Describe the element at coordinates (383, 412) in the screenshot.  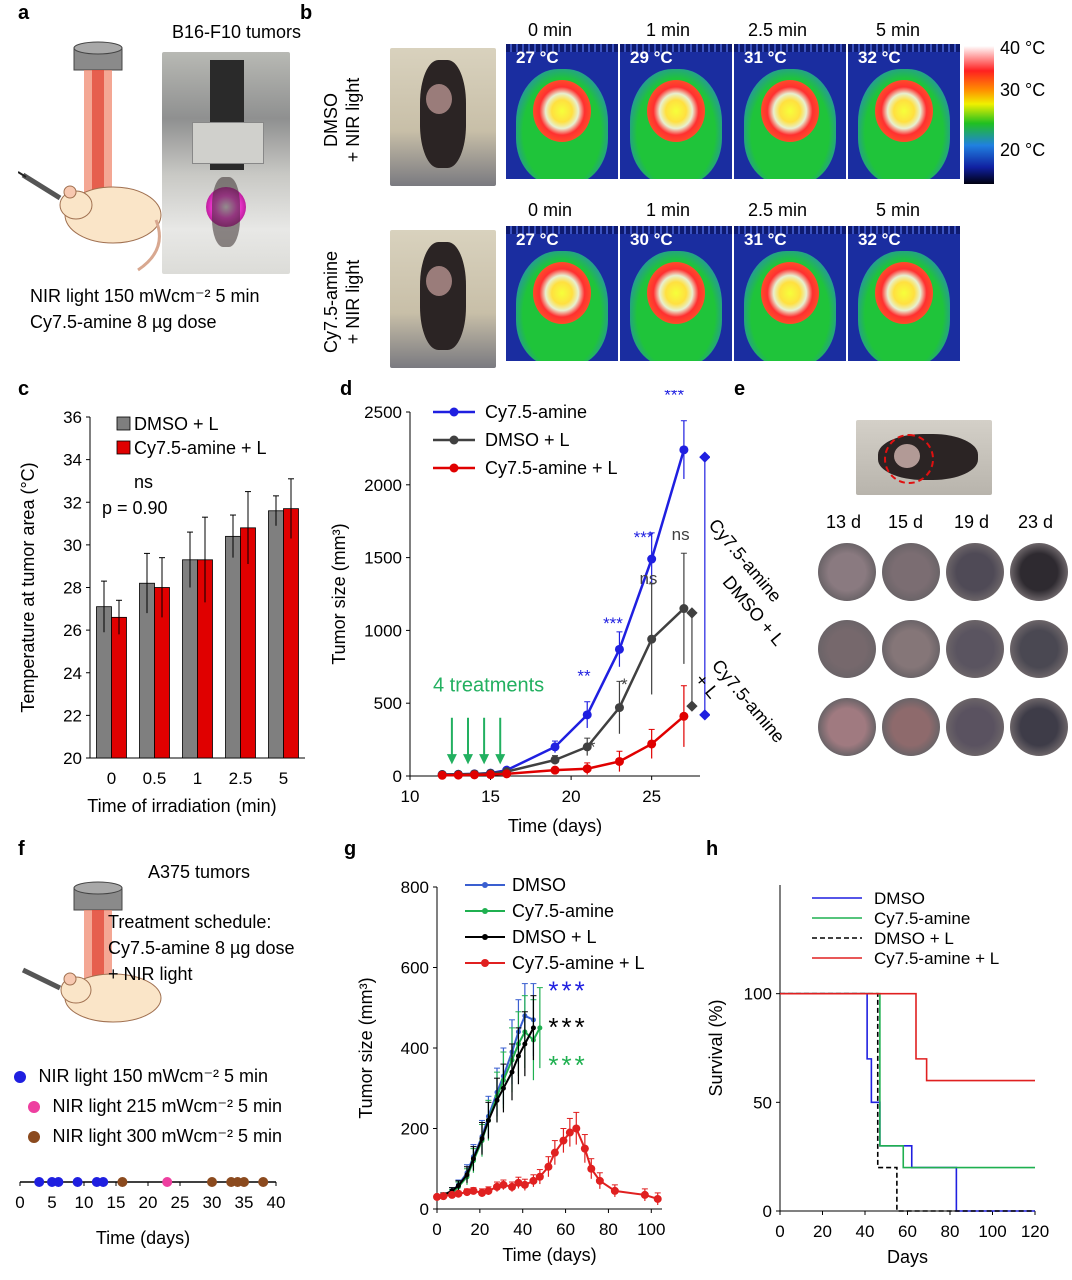
I see `d-ytick-label-5: 2500` at that location.